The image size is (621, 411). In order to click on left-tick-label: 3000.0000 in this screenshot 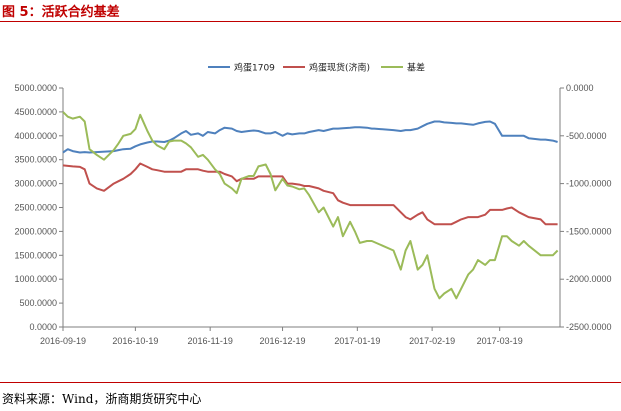, I will do `click(35, 184)`.